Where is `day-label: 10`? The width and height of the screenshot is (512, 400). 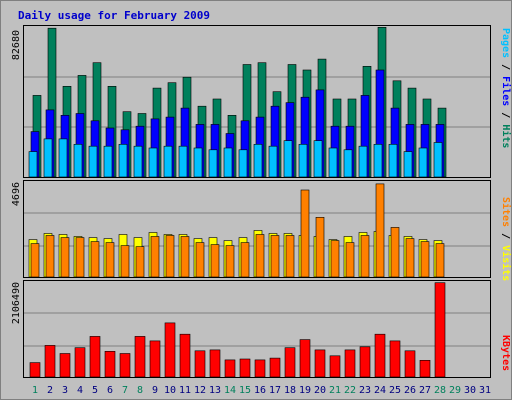
day-label: 10 is located at coordinates (170, 390).